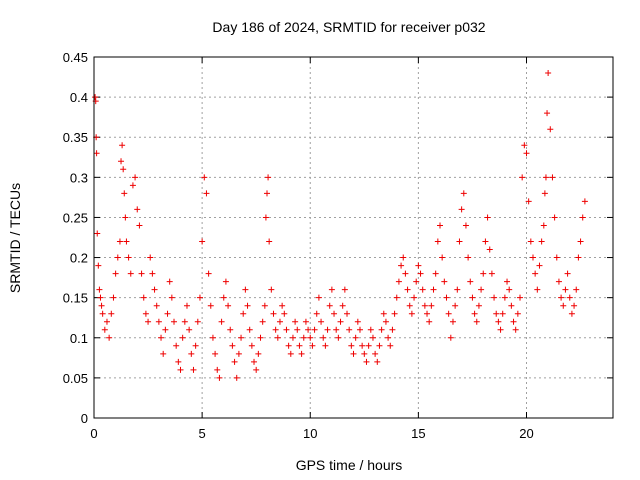 The image size is (640, 480). Describe the element at coordinates (15, 238) in the screenshot. I see `y-axis-label: SRMTID / TECUs` at that location.